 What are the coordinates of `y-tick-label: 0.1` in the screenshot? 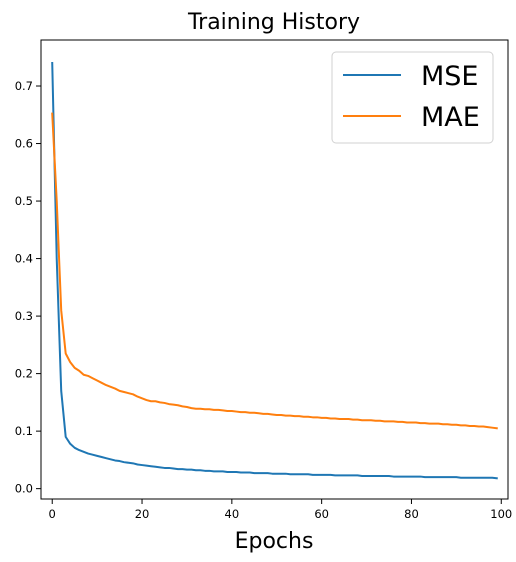 It's located at (24, 431).